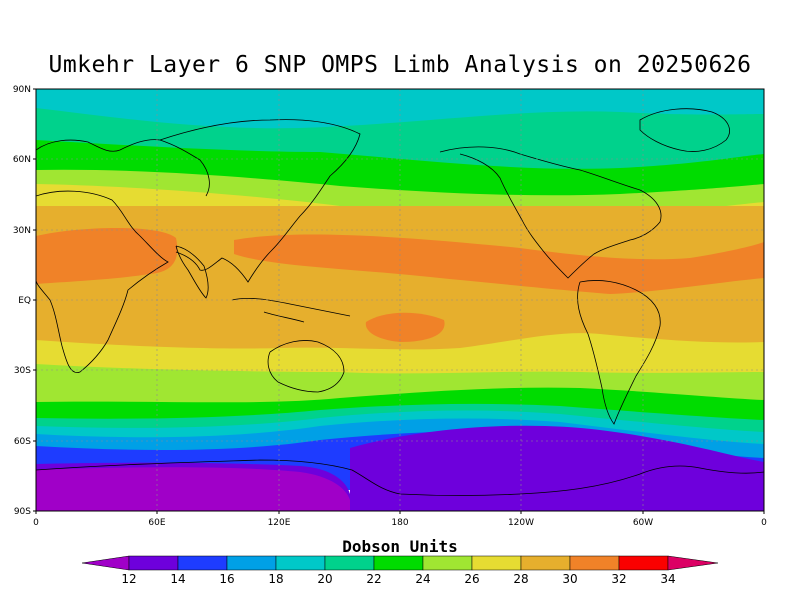 The image size is (800, 600). Describe the element at coordinates (400, 546) in the screenshot. I see `legend-title: Dobson Units` at that location.